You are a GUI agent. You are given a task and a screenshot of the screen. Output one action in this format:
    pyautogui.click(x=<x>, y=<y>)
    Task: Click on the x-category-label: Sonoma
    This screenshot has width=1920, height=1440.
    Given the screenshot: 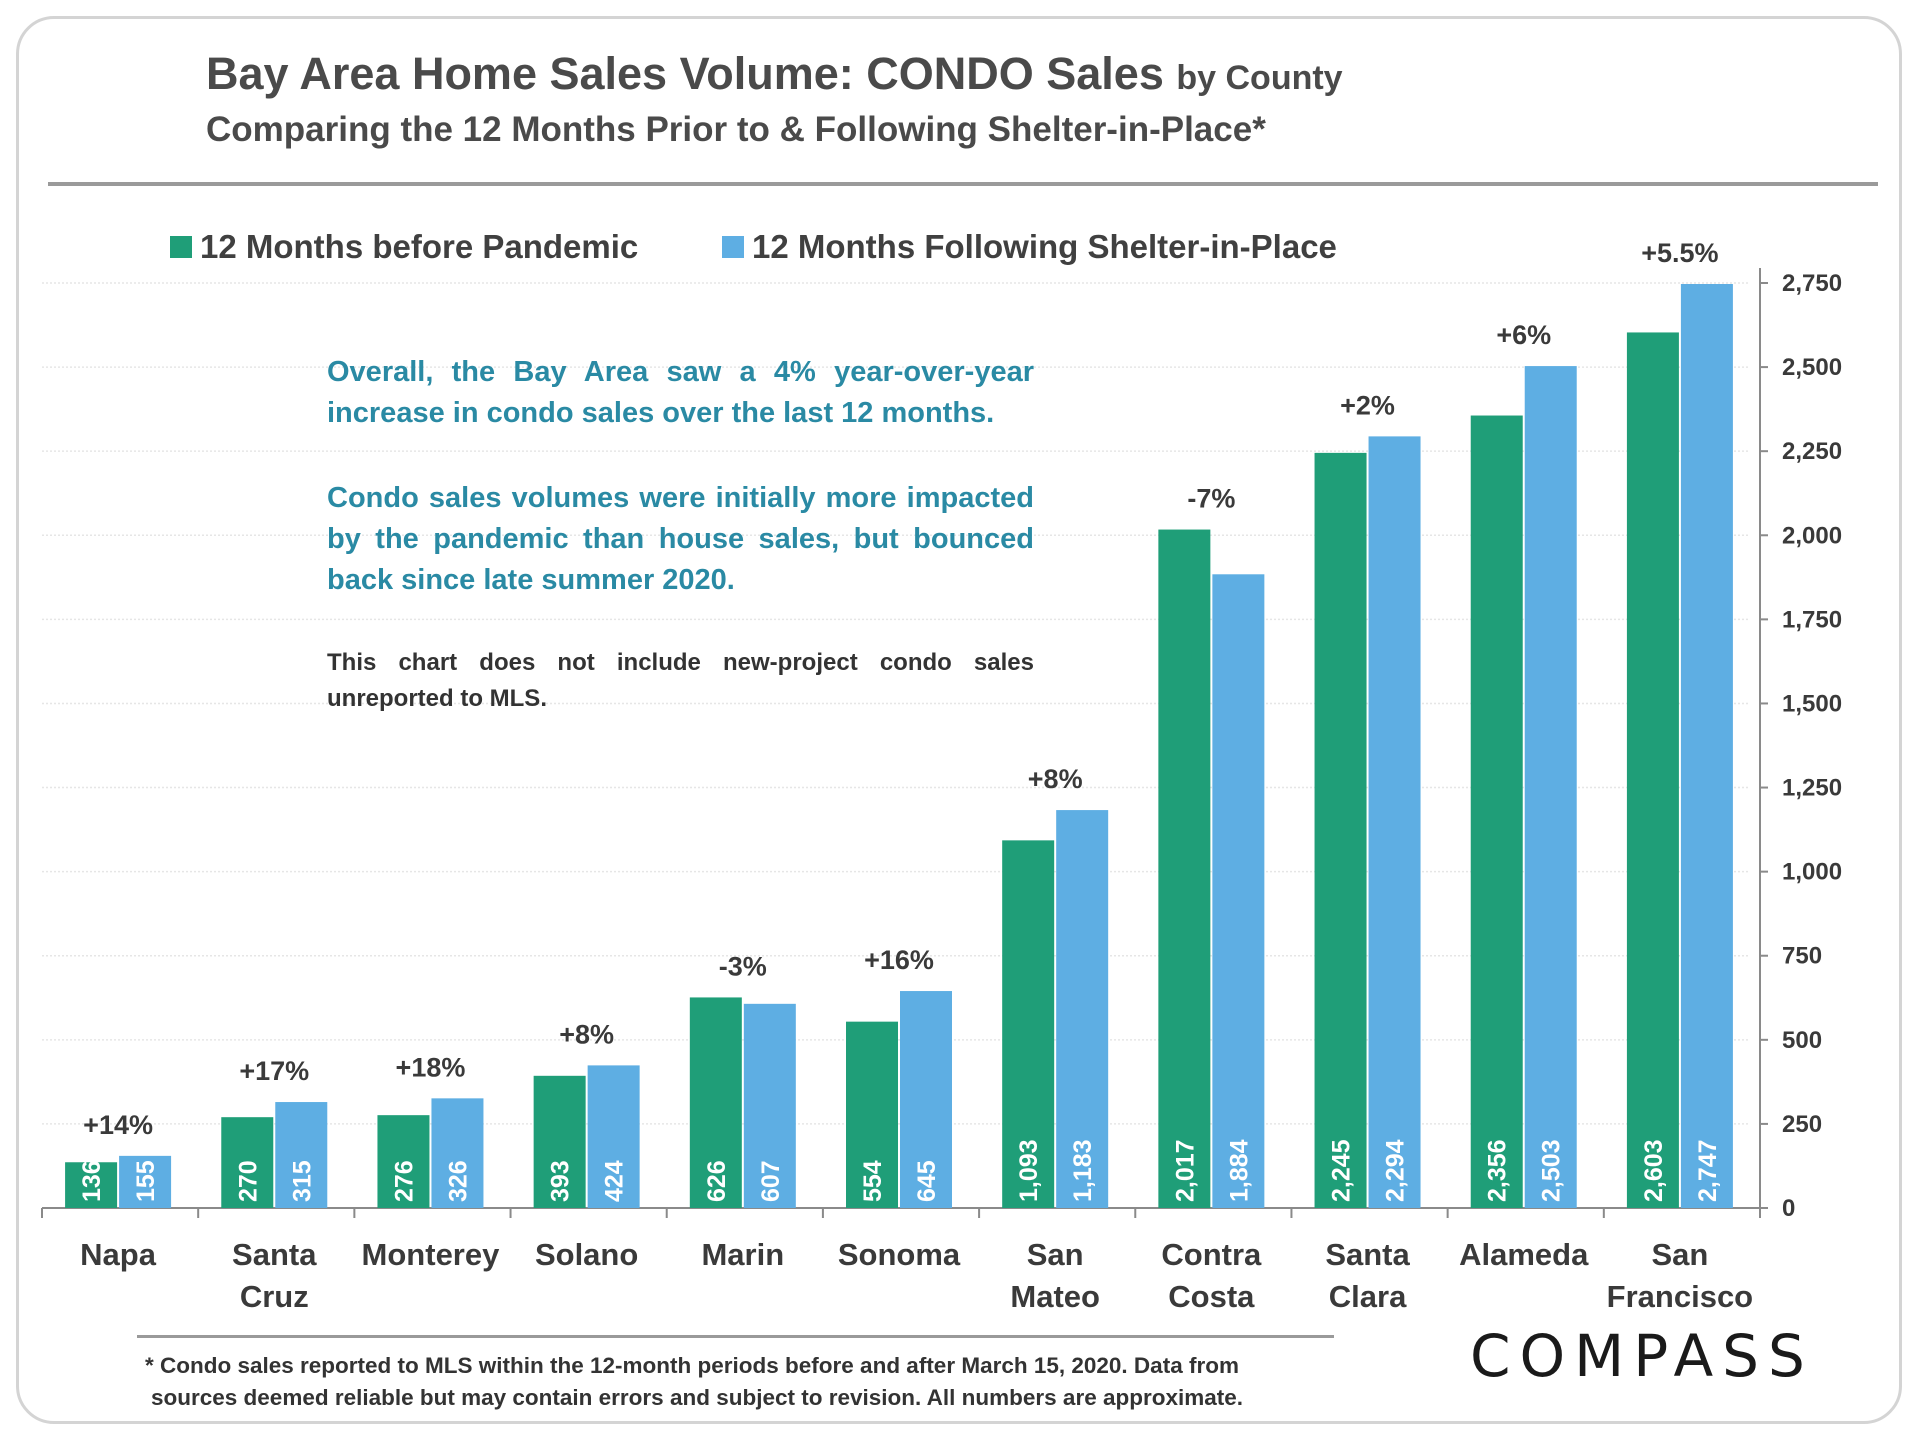 What is the action you would take?
    pyautogui.click(x=899, y=1254)
    